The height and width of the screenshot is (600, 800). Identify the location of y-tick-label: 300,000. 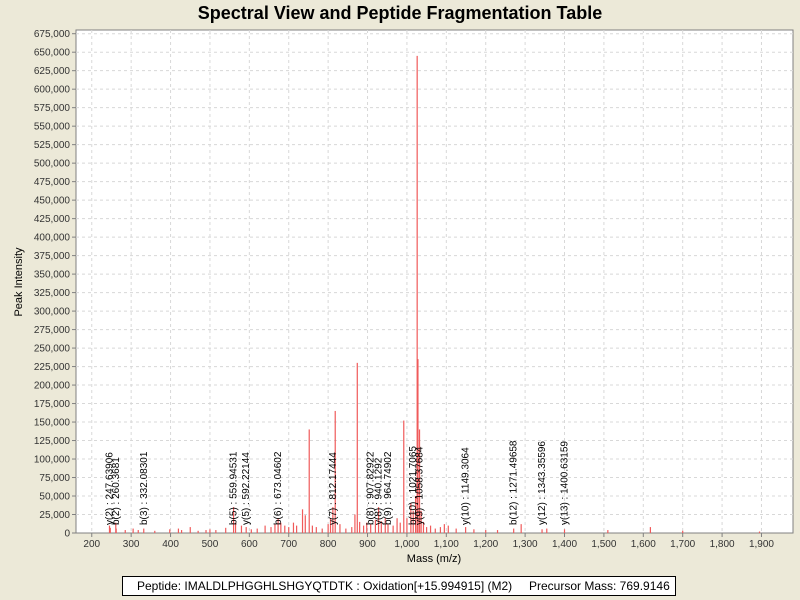
(52, 312).